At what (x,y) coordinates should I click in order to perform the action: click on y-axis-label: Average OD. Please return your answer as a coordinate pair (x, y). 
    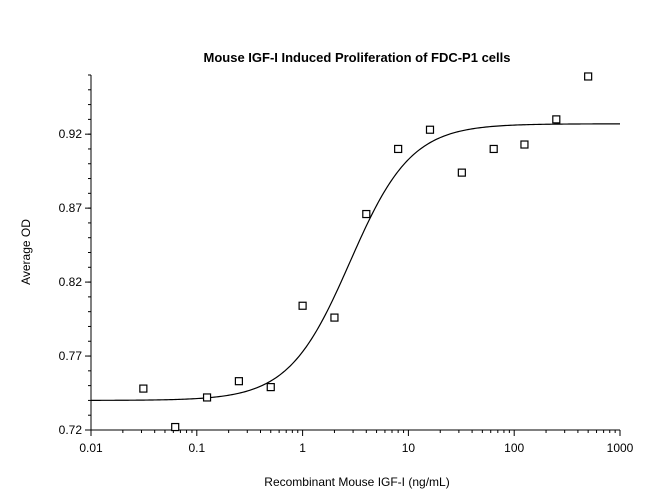
    Looking at the image, I should click on (26, 252).